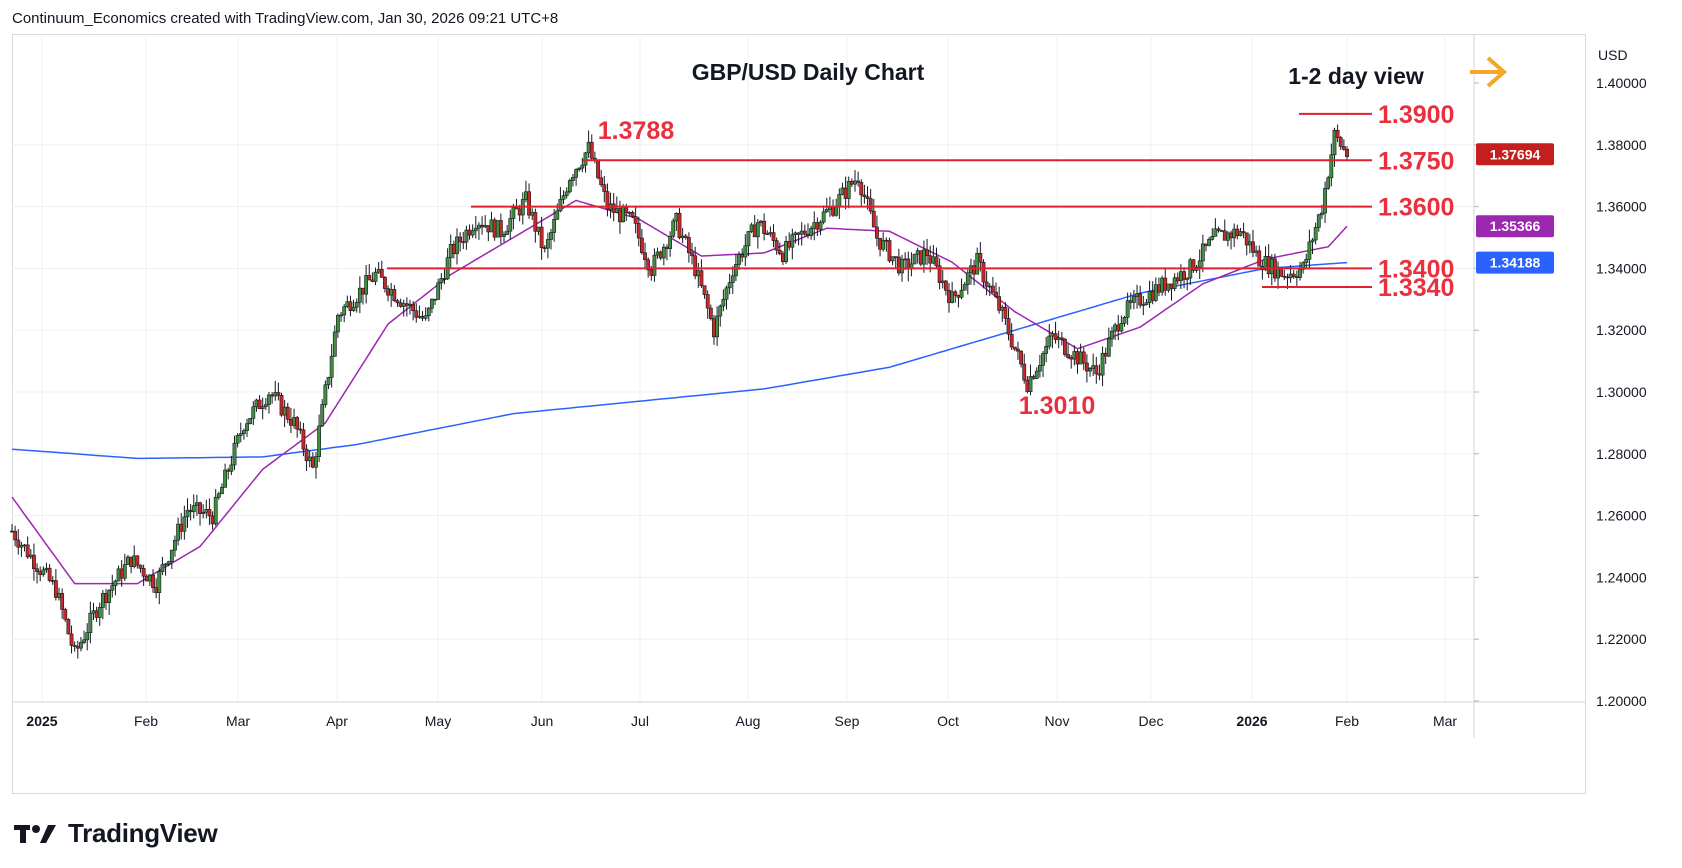  I want to click on price-badge: 1.37694, so click(1515, 154).